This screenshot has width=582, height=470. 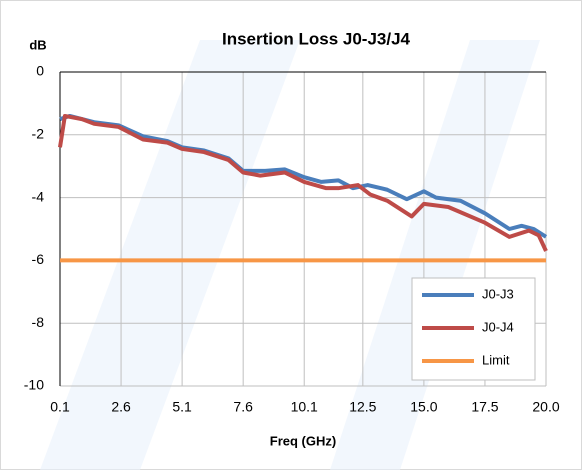 I want to click on x-tick-label: 20.0, so click(x=545, y=407).